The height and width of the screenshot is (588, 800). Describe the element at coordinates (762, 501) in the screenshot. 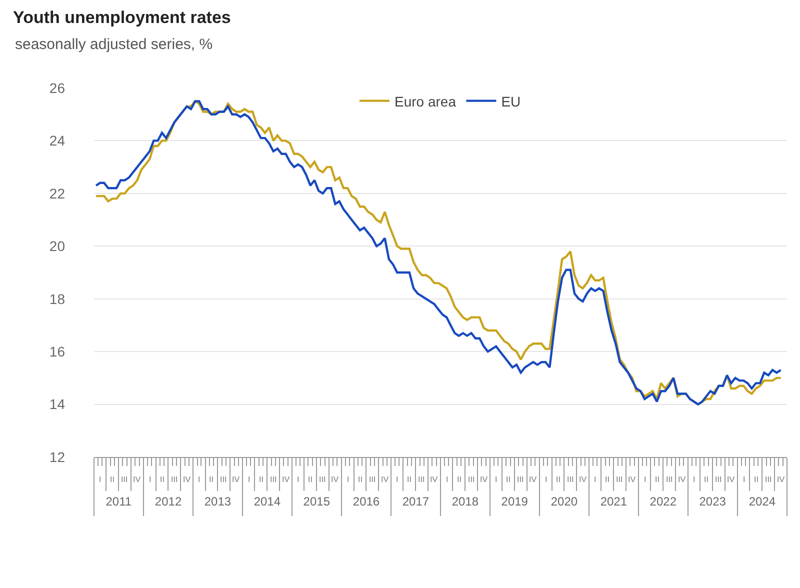

I see `x-tick-label: 2024` at that location.